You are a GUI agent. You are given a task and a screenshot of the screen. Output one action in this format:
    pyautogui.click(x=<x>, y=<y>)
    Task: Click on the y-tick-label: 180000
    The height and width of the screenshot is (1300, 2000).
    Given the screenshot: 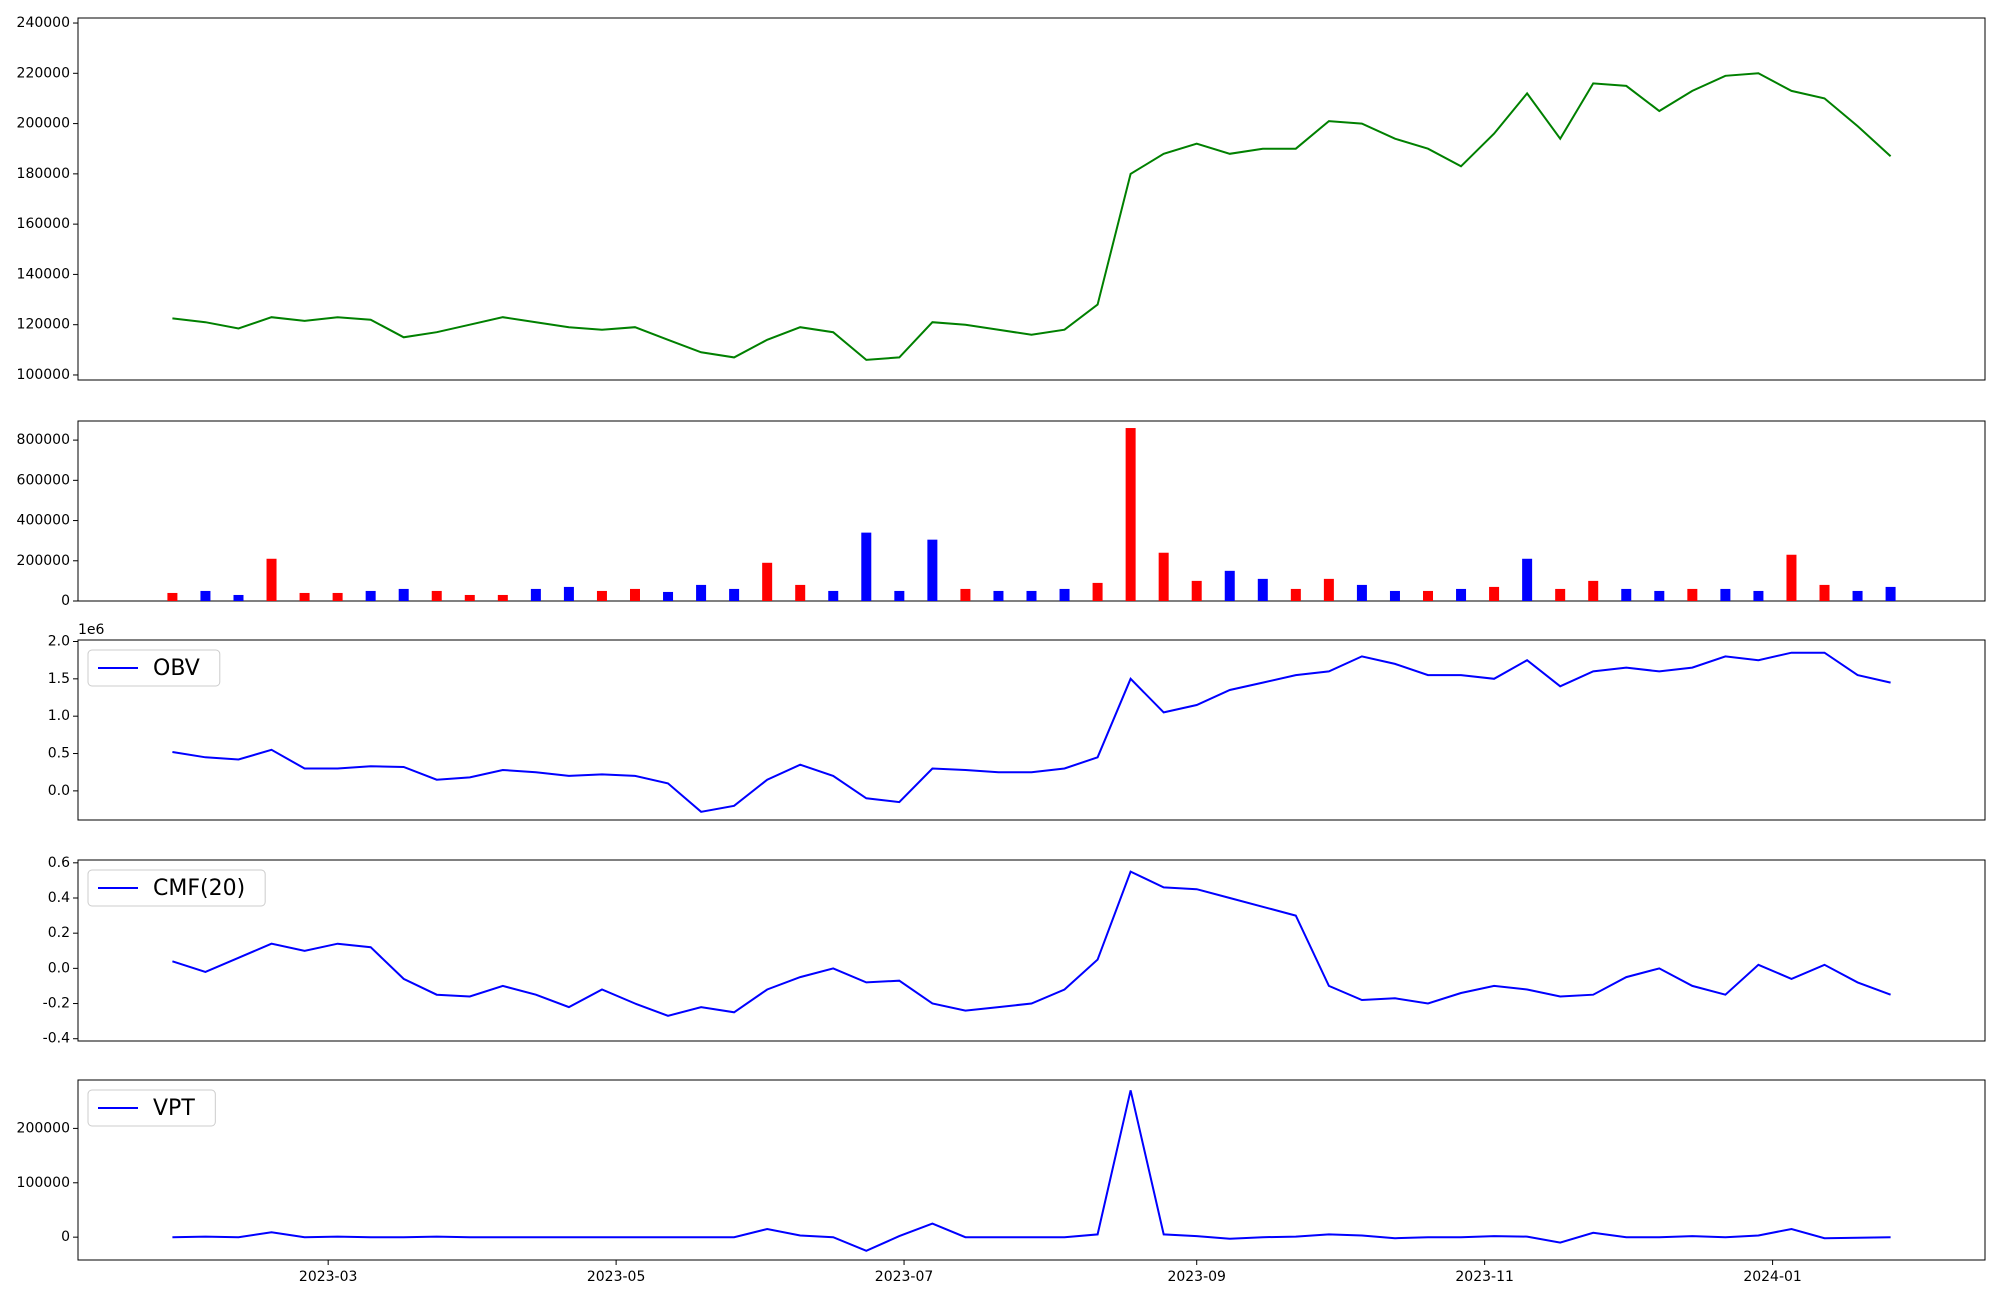 What is the action you would take?
    pyautogui.click(x=43, y=174)
    